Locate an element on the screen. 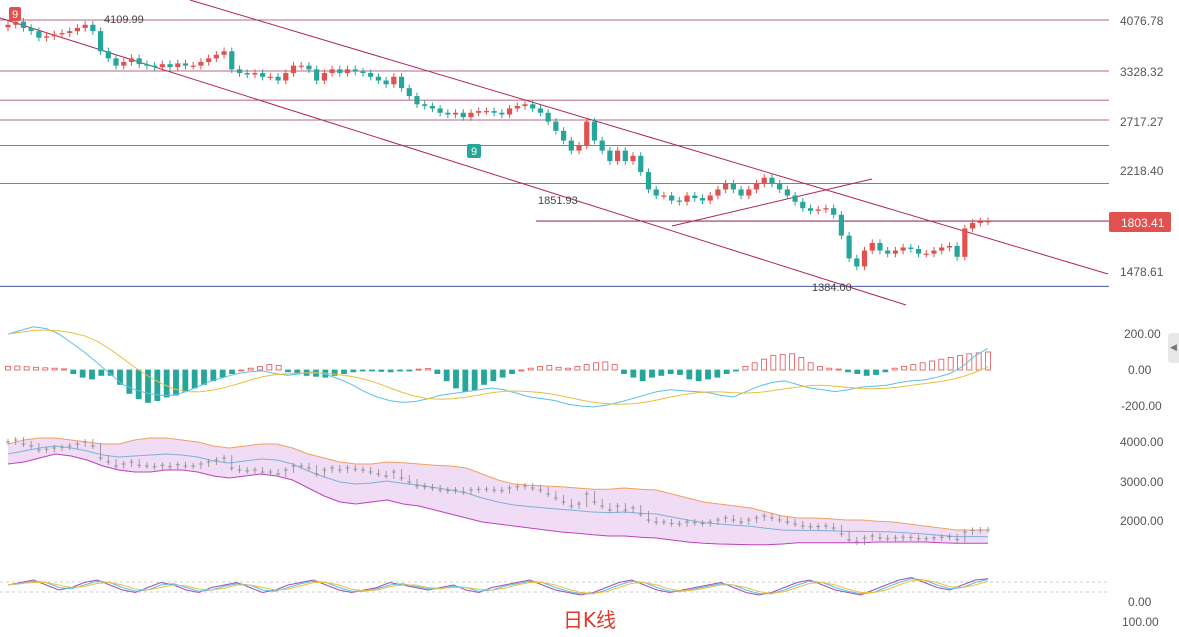 The height and width of the screenshot is (637, 1179). price-tick: 4076.78 is located at coordinates (1142, 21).